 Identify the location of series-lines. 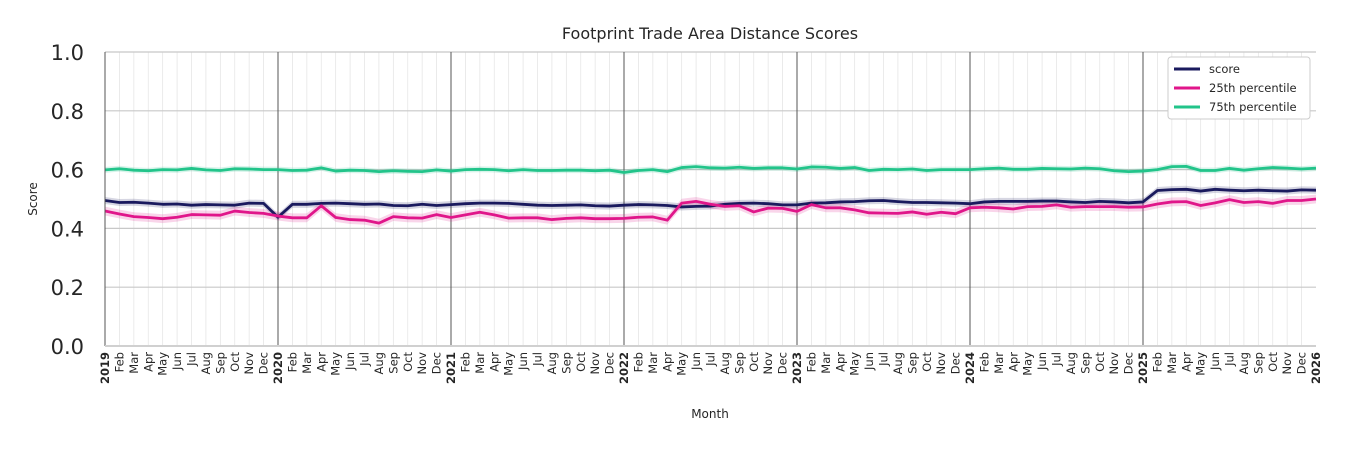
(710, 194).